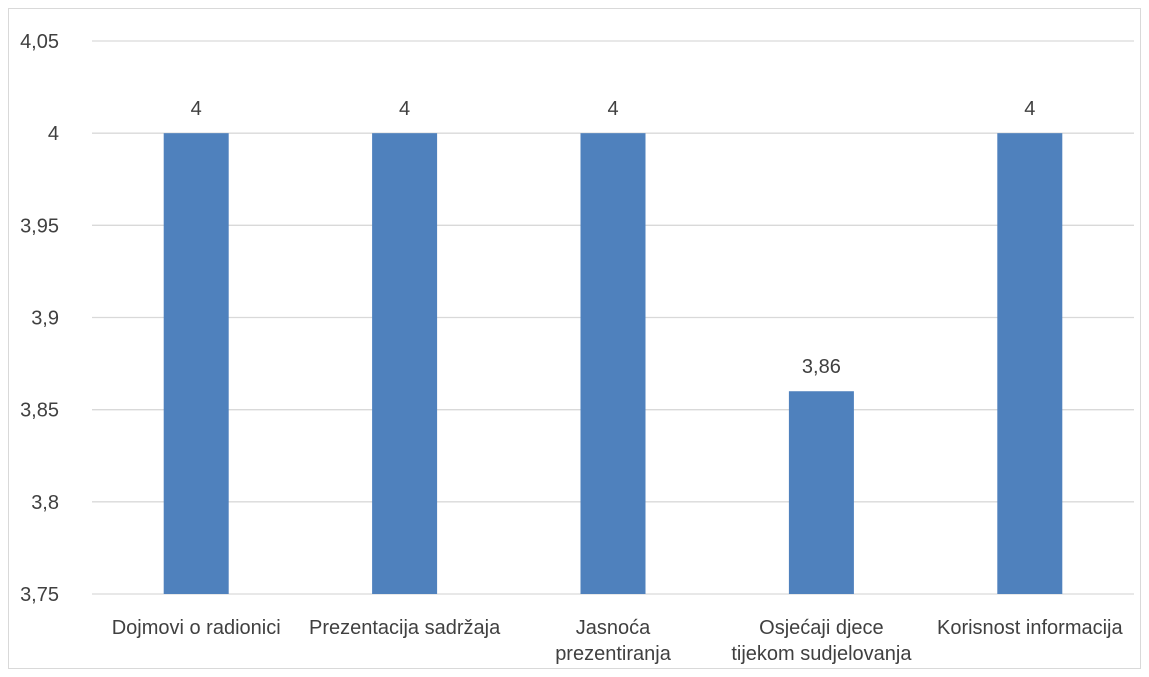 This screenshot has height=677, width=1149. What do you see at coordinates (821, 641) in the screenshot?
I see `x-category-label: Osjećaji djece tijekom sudjelovanja` at bounding box center [821, 641].